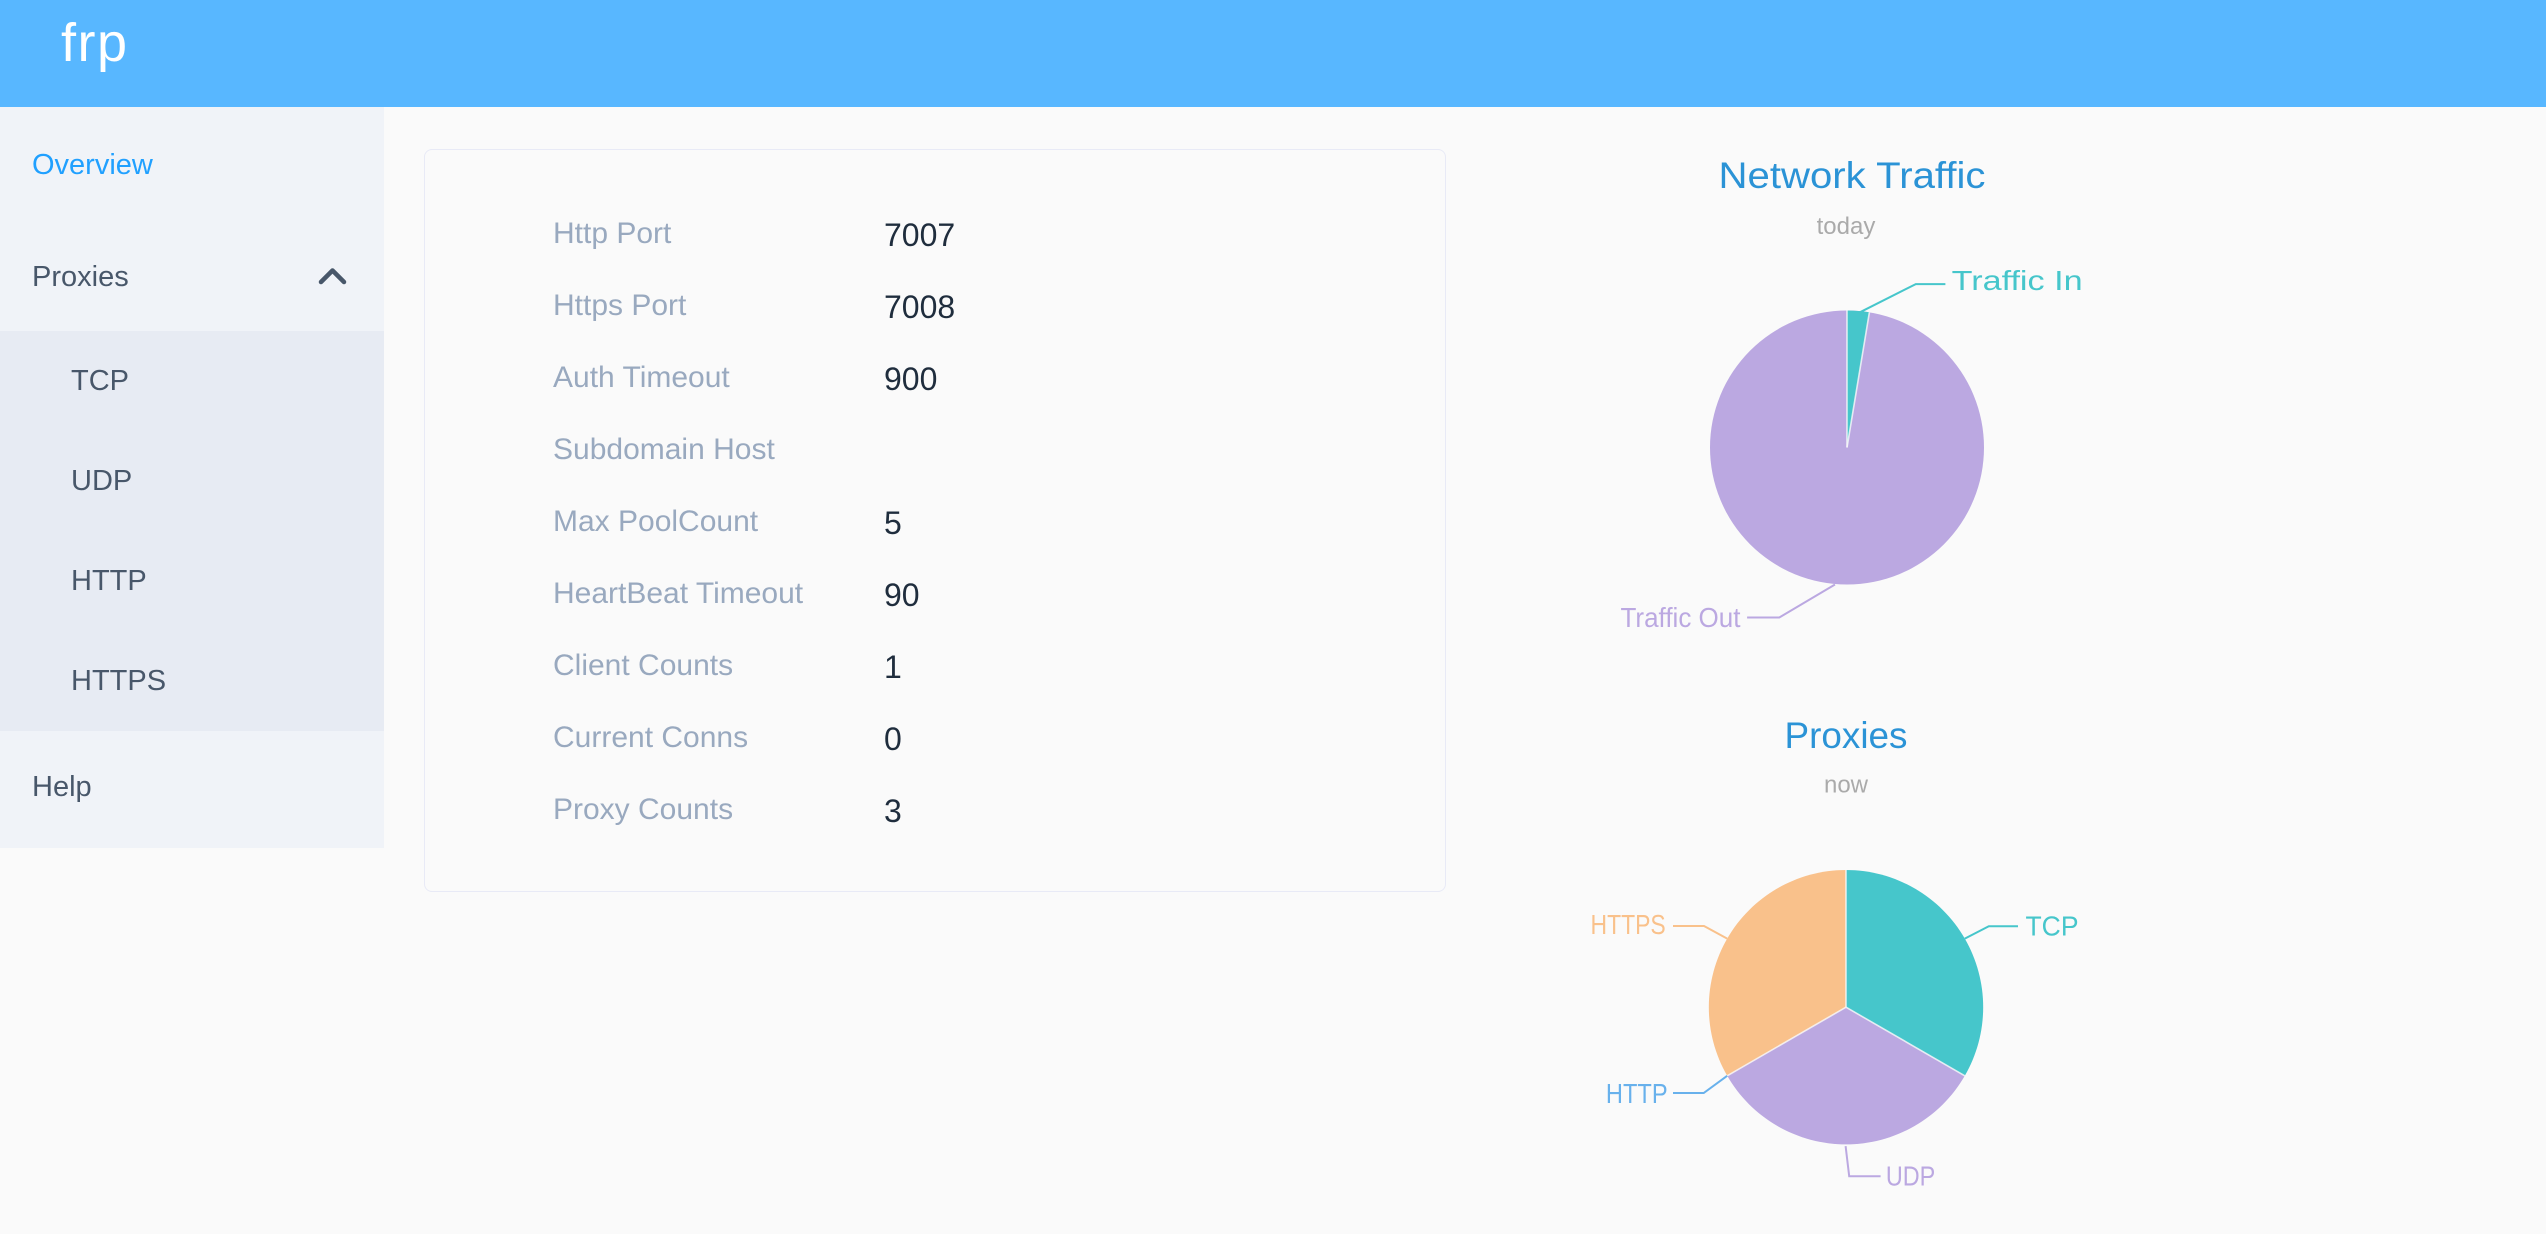 This screenshot has width=2546, height=1234. What do you see at coordinates (1846, 735) in the screenshot?
I see `svg-text: Proxies` at bounding box center [1846, 735].